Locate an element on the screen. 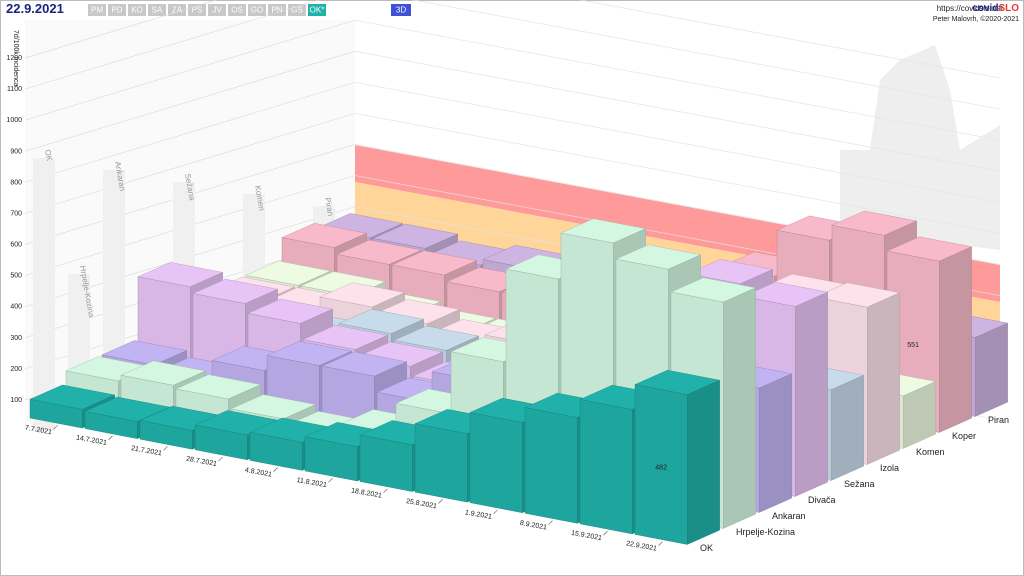  y-axis-label: 7d/100k incidenca is located at coordinates (15, 58).